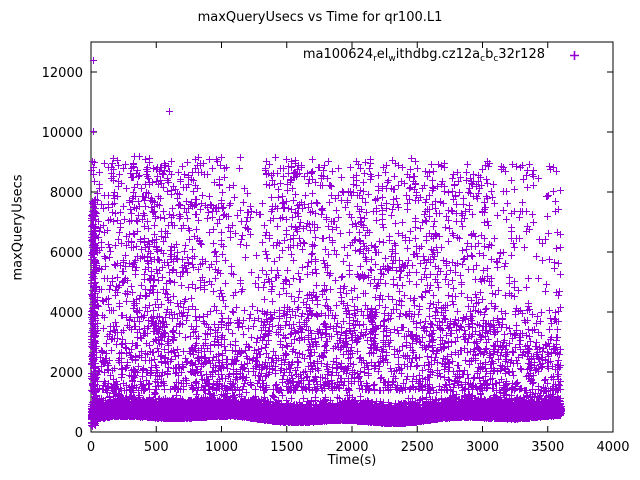 The height and width of the screenshot is (480, 640). Describe the element at coordinates (423, 55) in the screenshot. I see `legend-entry-label: ma100624relwithdbg.cz12acbc32r128` at that location.